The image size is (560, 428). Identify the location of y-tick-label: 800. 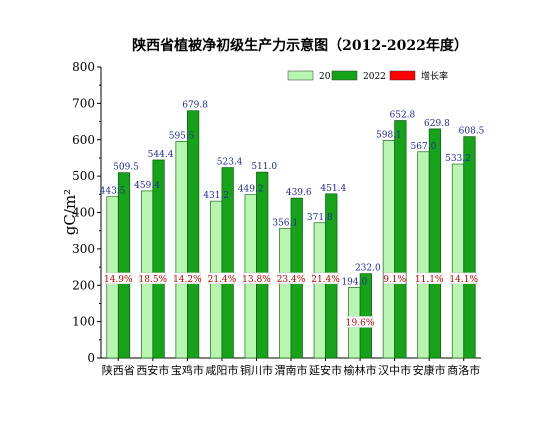
(83, 67).